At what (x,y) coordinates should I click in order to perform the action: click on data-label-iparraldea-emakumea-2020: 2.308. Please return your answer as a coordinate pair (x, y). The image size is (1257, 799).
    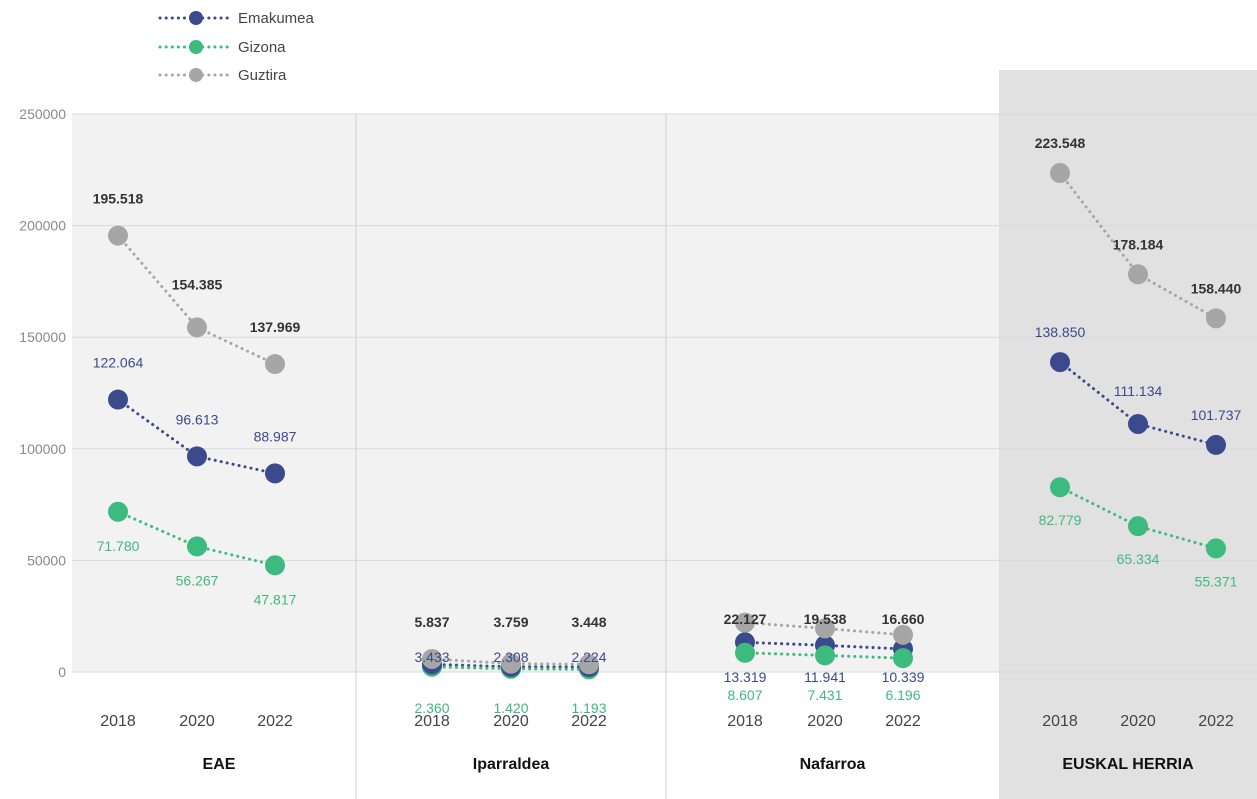
    Looking at the image, I should click on (510, 657).